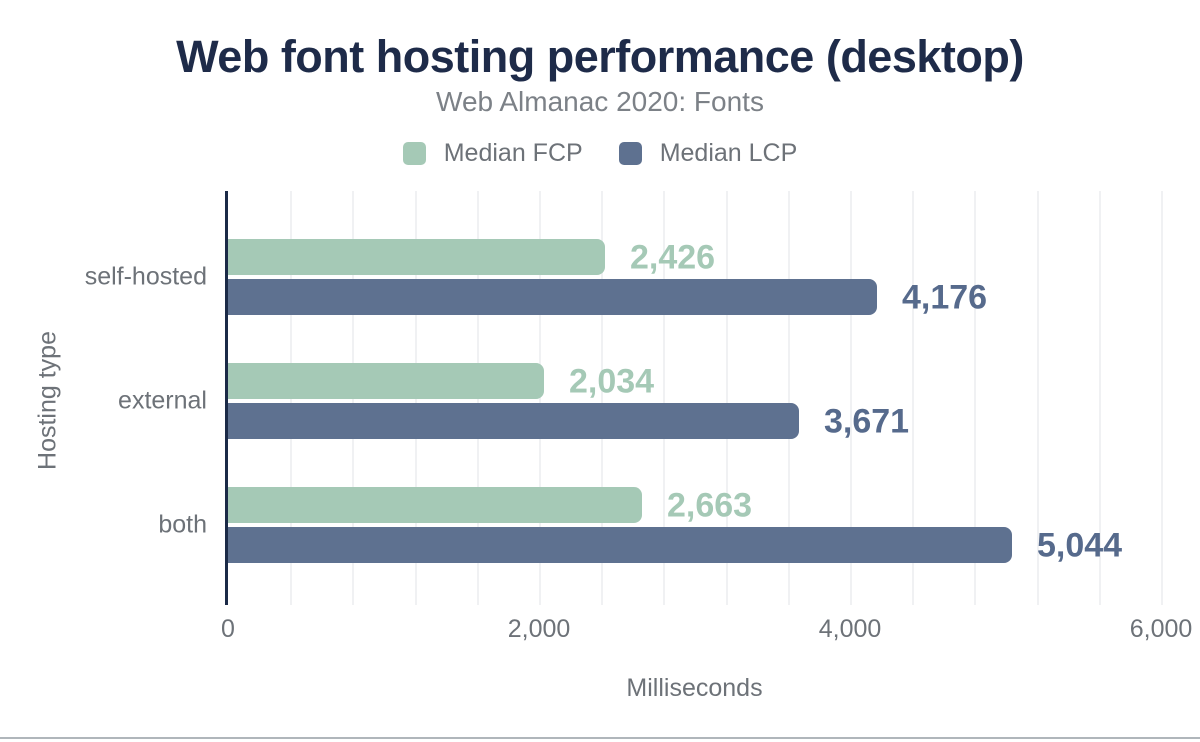 Image resolution: width=1200 pixels, height=742 pixels. What do you see at coordinates (694, 688) in the screenshot?
I see `x-axis-title: Milliseconds` at bounding box center [694, 688].